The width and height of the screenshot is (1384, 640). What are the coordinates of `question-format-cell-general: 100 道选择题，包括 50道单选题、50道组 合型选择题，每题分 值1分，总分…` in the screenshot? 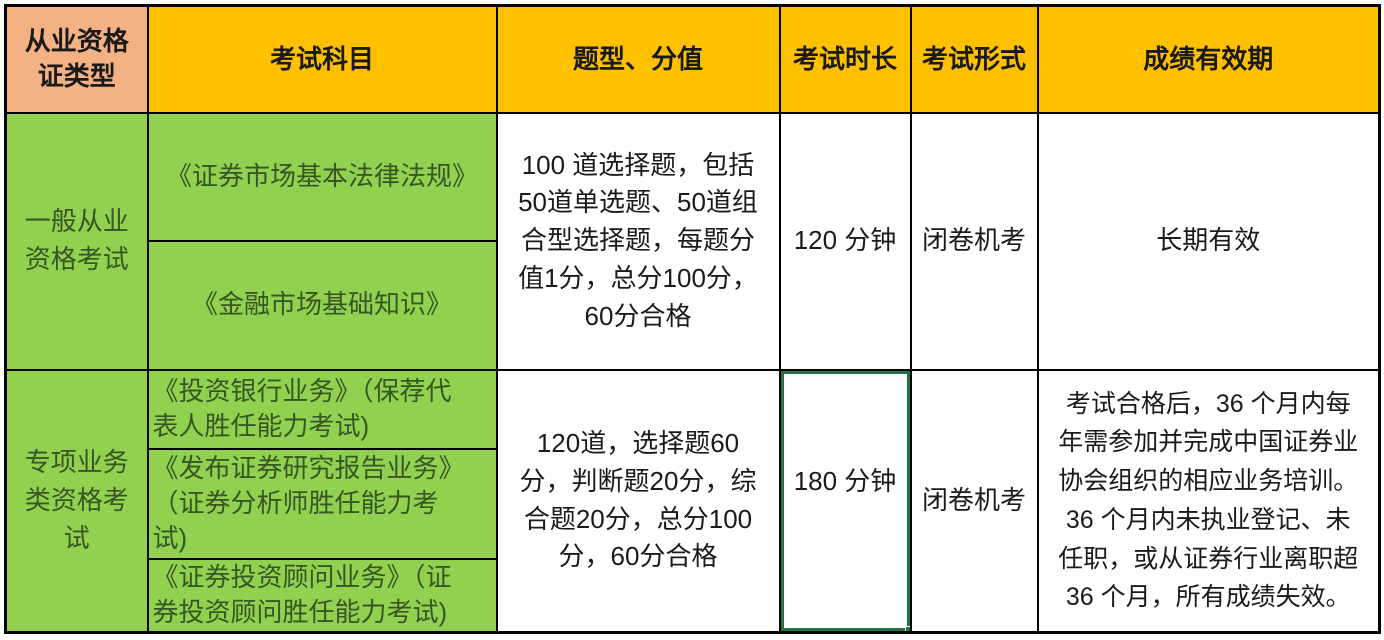 It's located at (638, 241).